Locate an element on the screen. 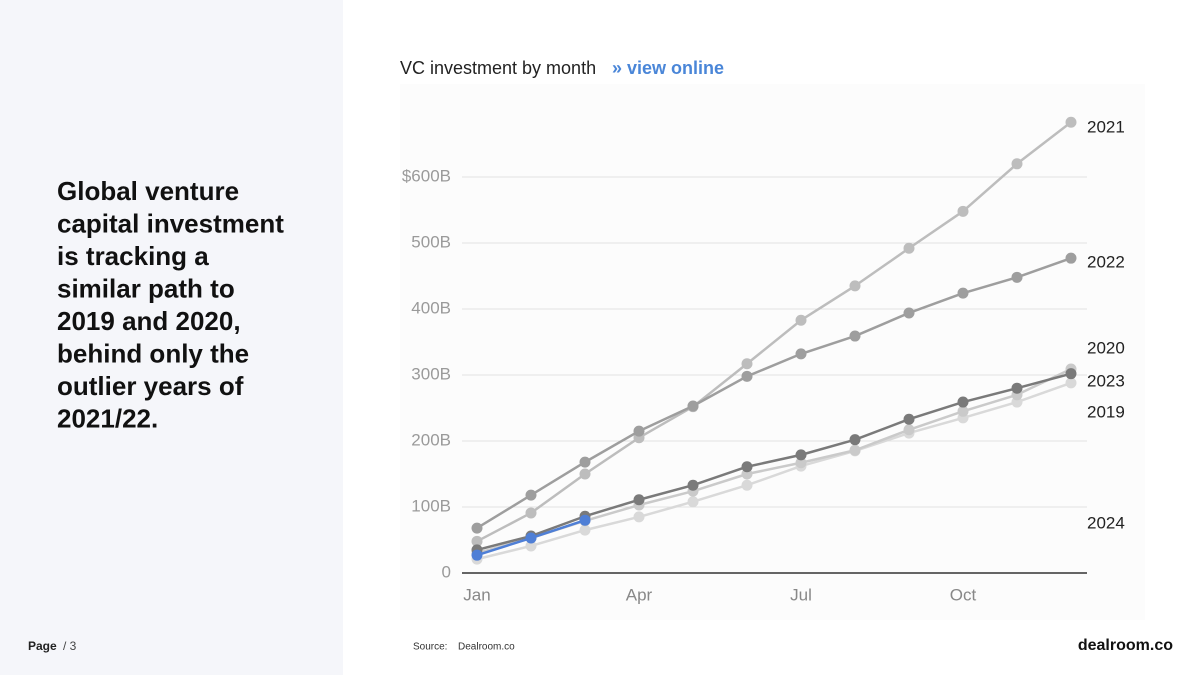  y-tick-label: 0 is located at coordinates (446, 571).